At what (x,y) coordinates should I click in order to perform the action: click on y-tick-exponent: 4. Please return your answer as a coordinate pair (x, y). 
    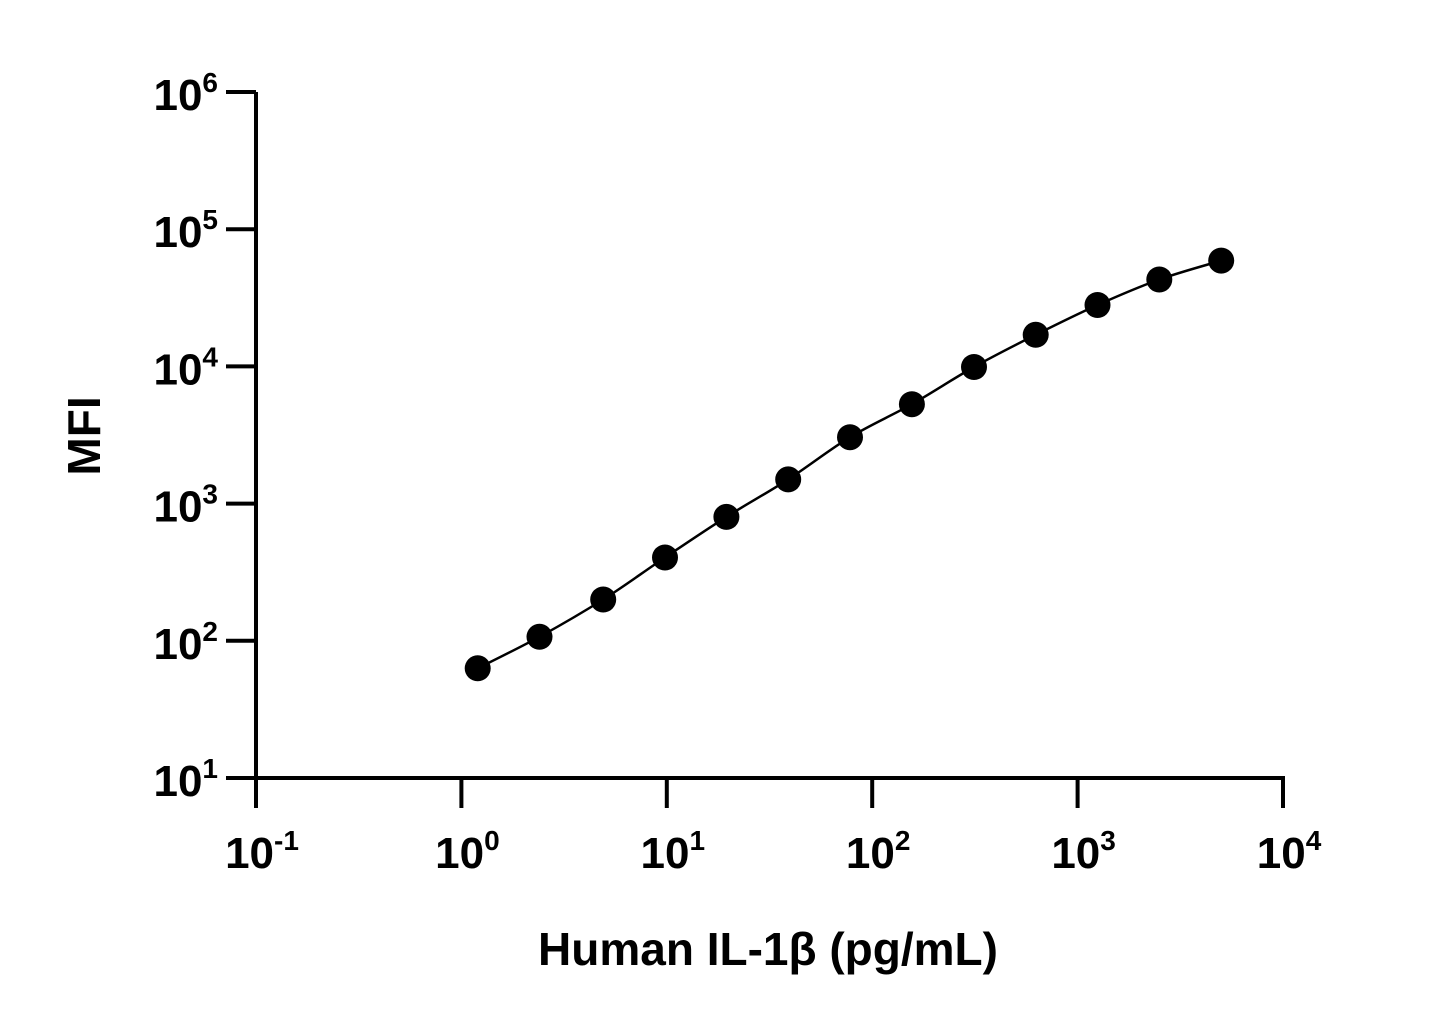
    Looking at the image, I should click on (210, 356).